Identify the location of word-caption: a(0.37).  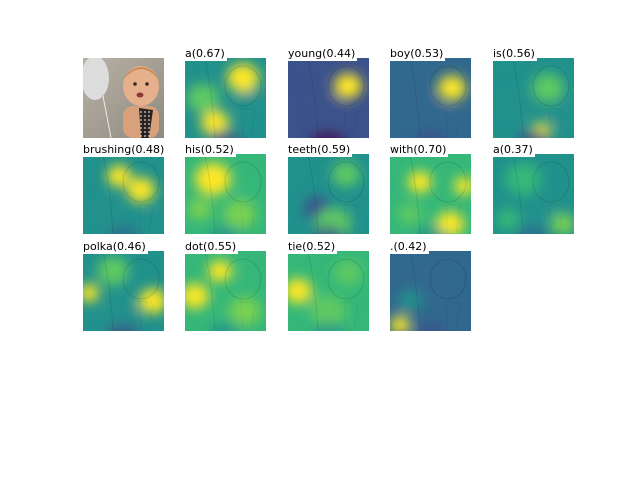
(514, 150).